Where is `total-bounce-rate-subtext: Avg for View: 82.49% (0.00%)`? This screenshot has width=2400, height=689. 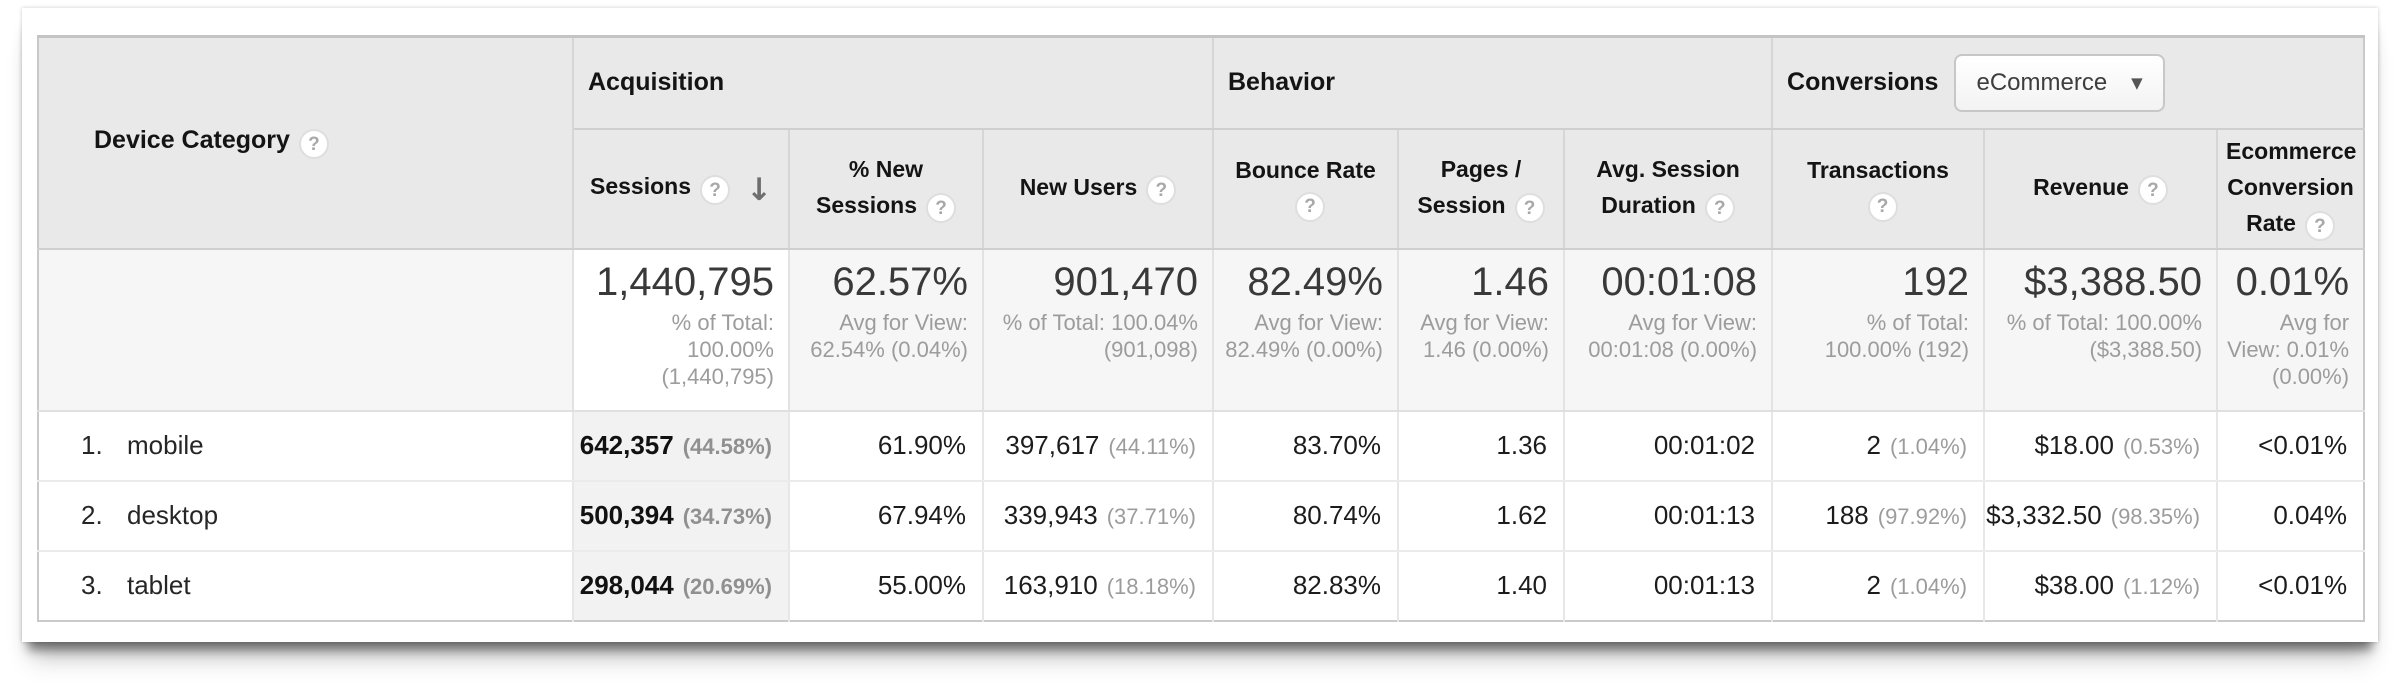
total-bounce-rate-subtext: Avg for View: 82.49% (0.00%) is located at coordinates (1304, 335).